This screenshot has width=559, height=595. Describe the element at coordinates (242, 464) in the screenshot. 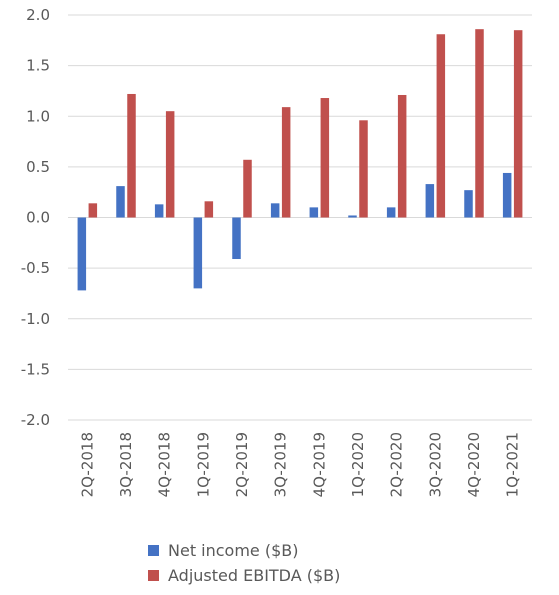

I see `x-tick-label: 2Q-2019` at that location.